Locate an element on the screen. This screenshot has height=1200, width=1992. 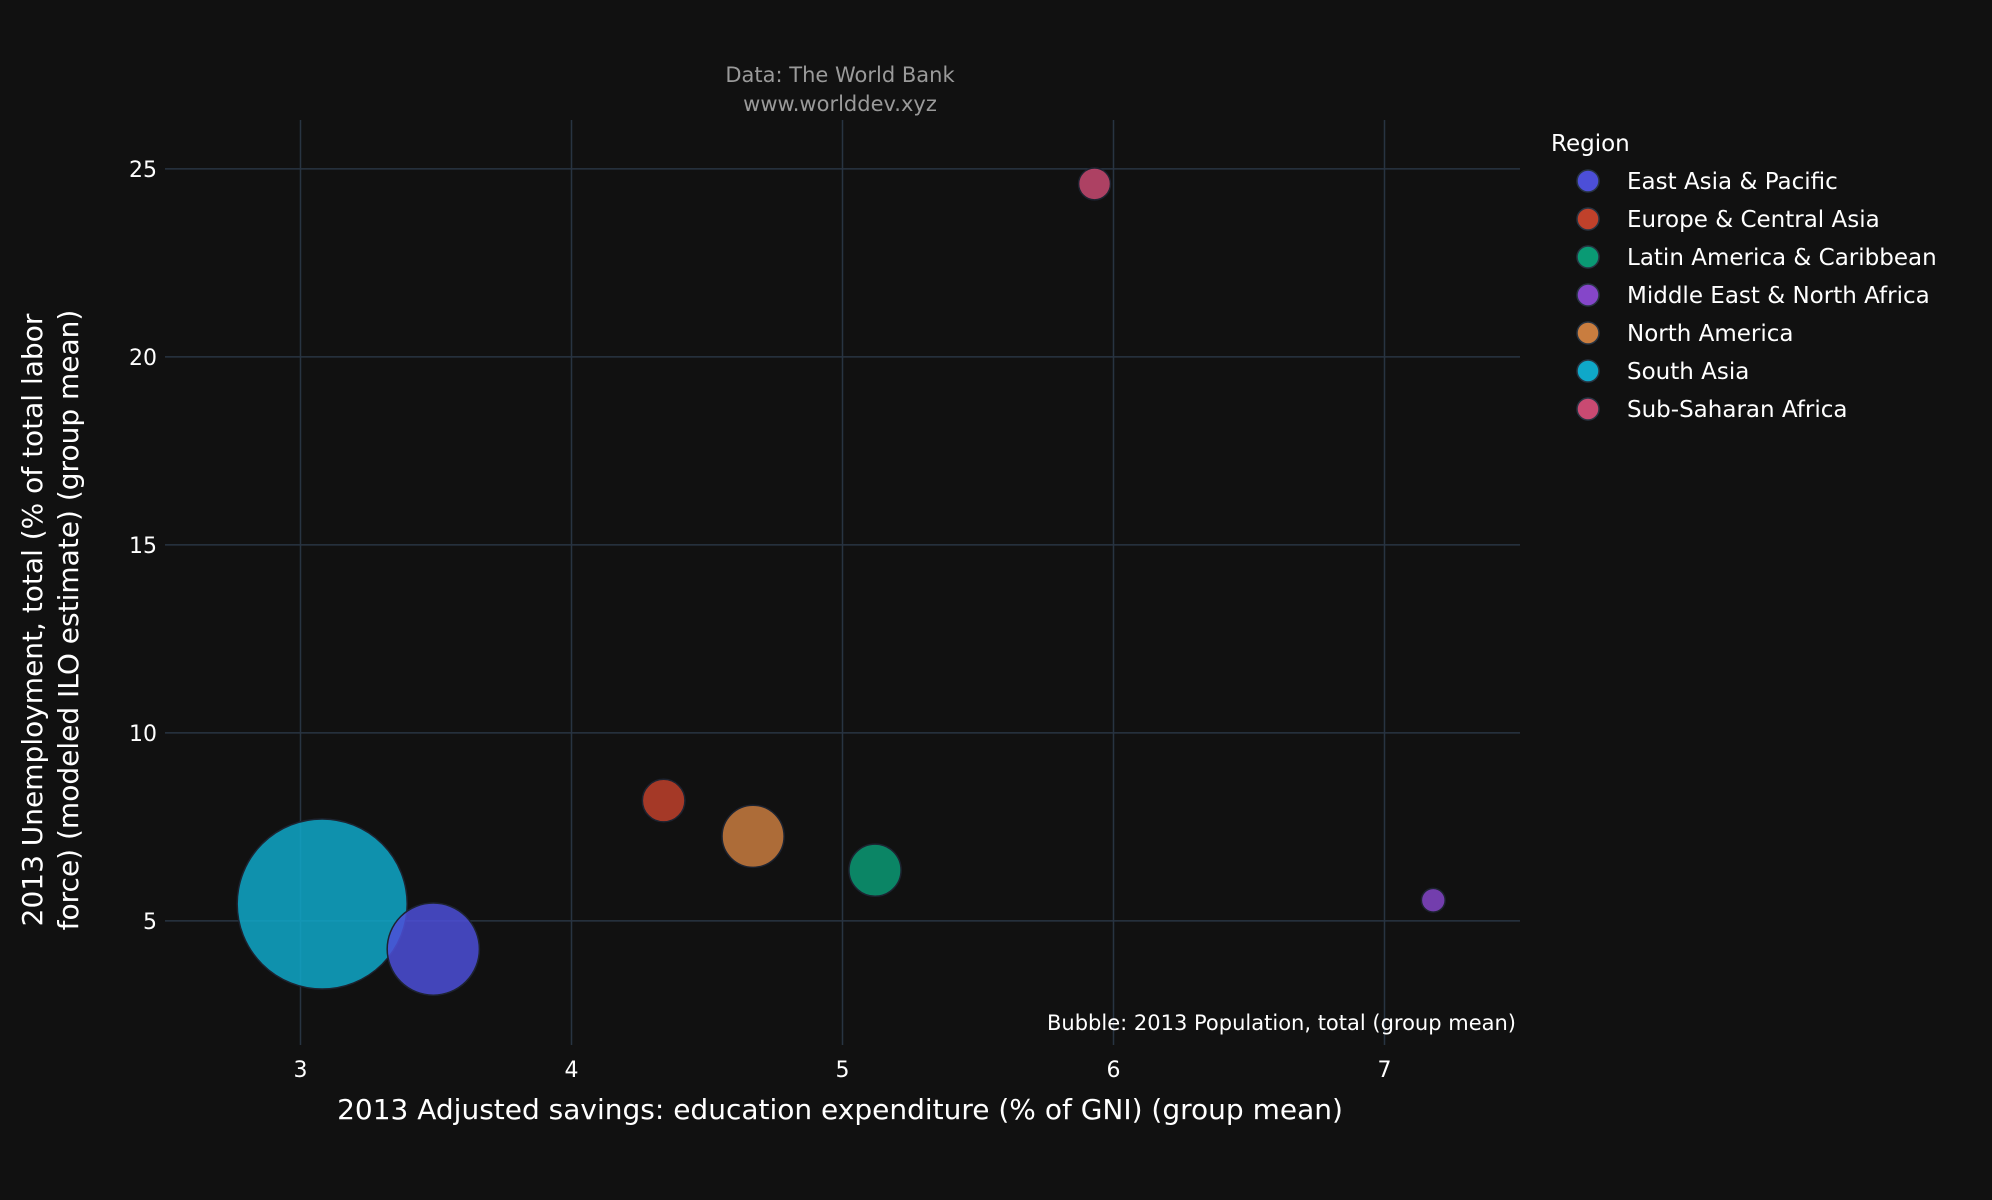
bubble-europe-central-asia is located at coordinates (663, 800).